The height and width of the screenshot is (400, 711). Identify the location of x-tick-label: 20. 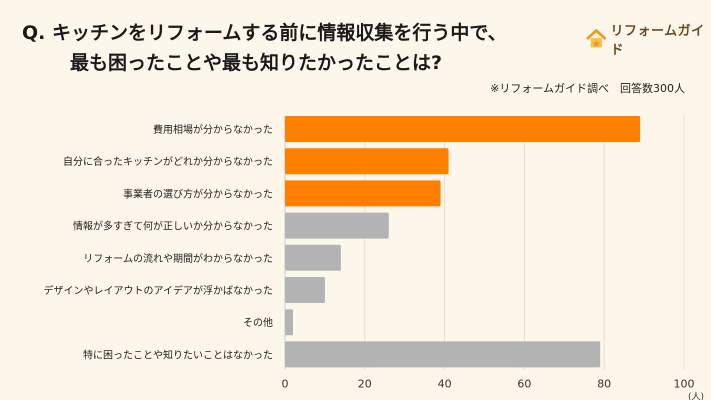
(365, 384).